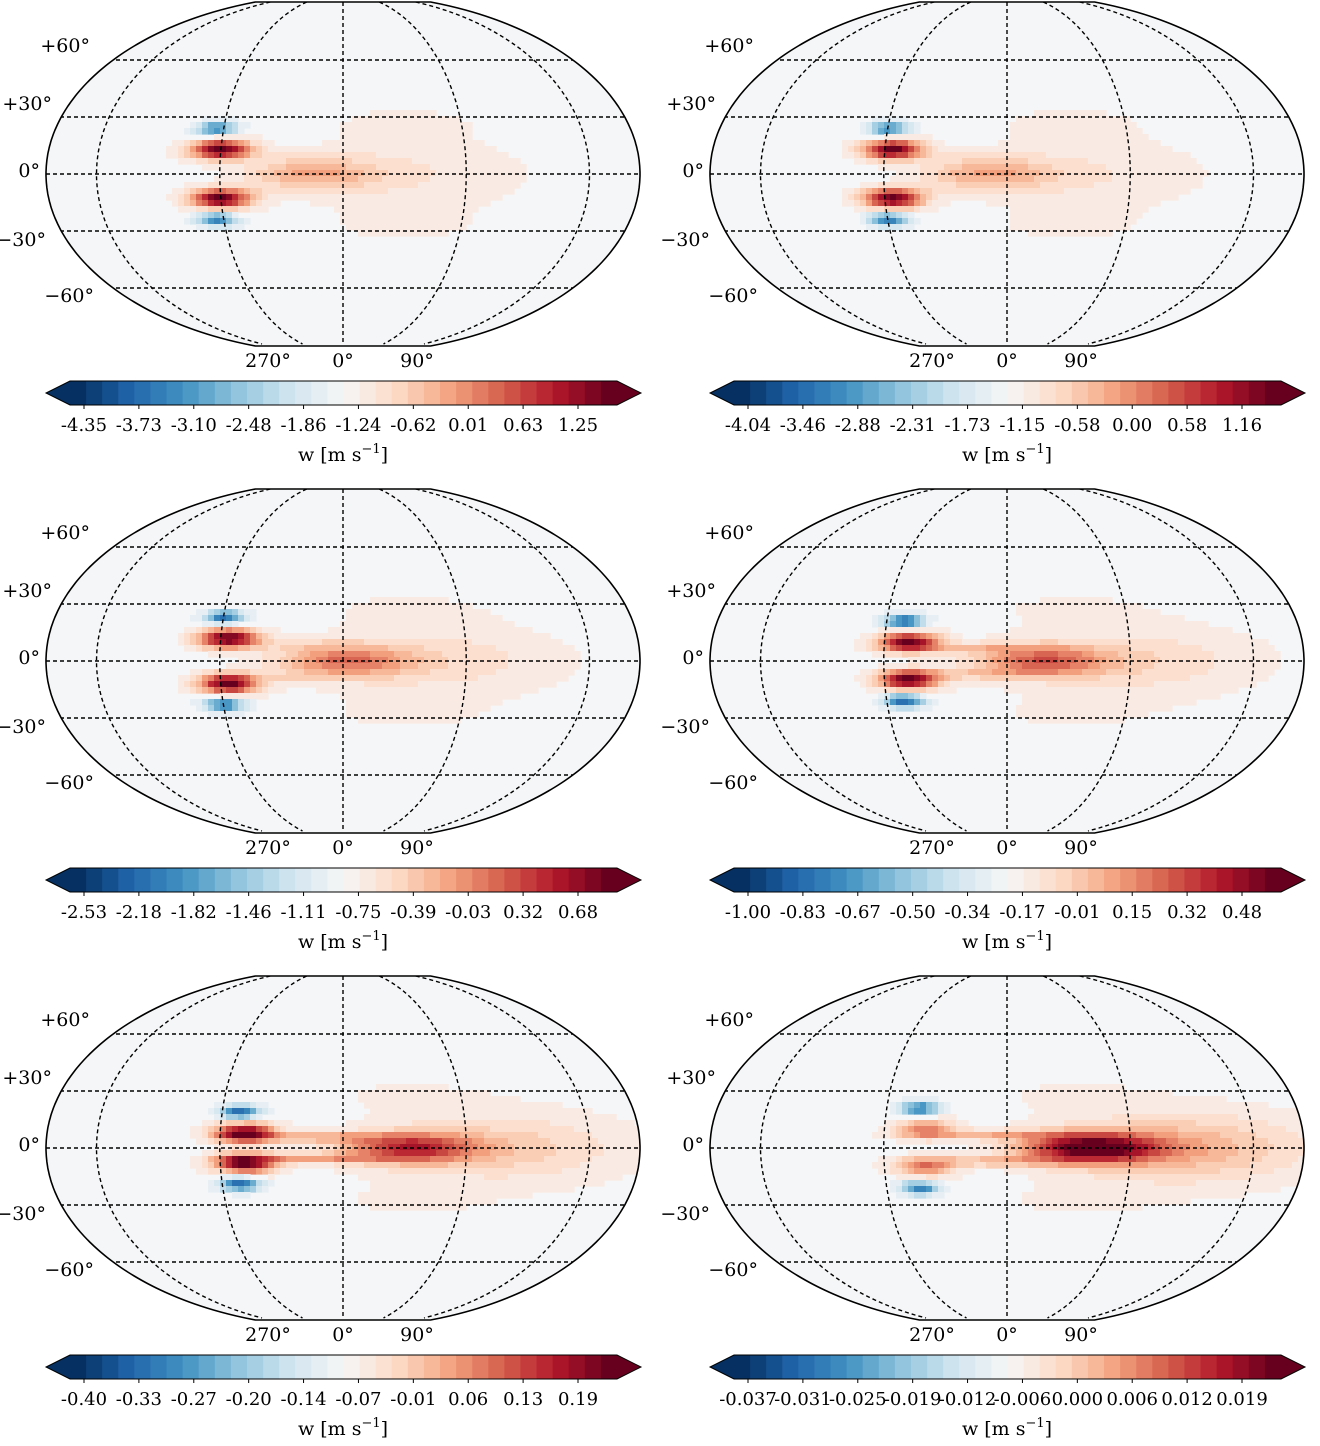  What do you see at coordinates (194, 912) in the screenshot?
I see `colorbar-tick-label: -1.82` at bounding box center [194, 912].